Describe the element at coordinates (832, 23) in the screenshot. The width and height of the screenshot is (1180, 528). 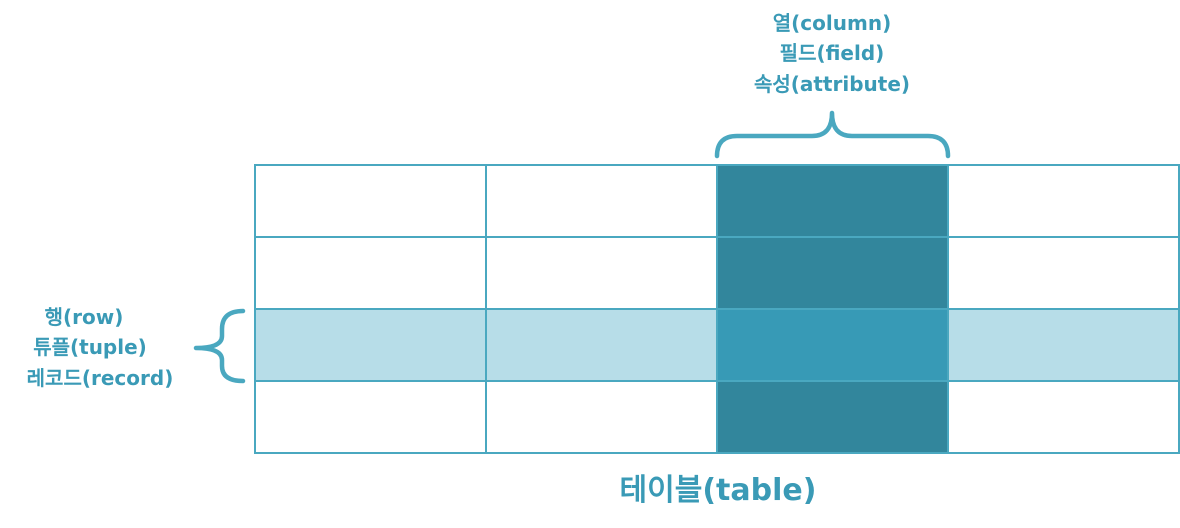
I see `column-label-line-1: 열(column)` at that location.